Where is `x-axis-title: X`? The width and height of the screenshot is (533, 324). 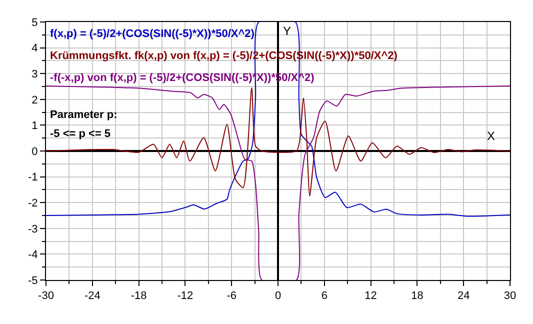 x-axis-title: X is located at coordinates (491, 136).